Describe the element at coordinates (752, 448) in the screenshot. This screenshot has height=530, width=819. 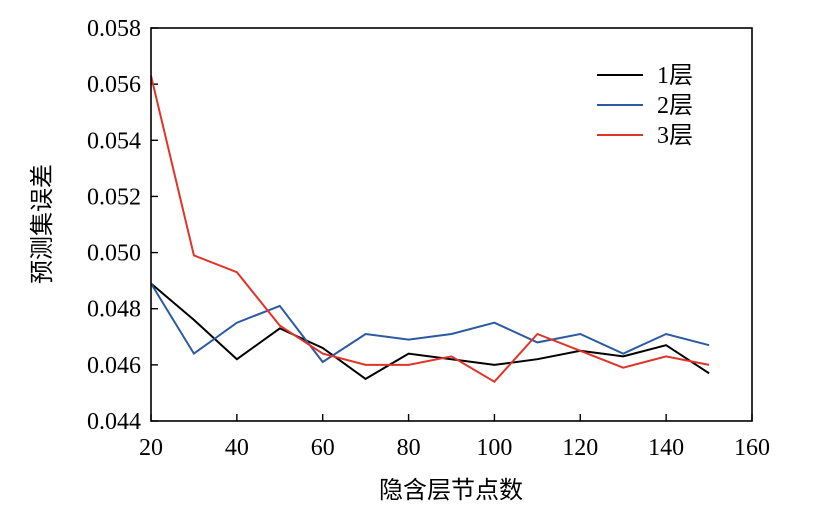
I see `x-tick-label: 160` at that location.